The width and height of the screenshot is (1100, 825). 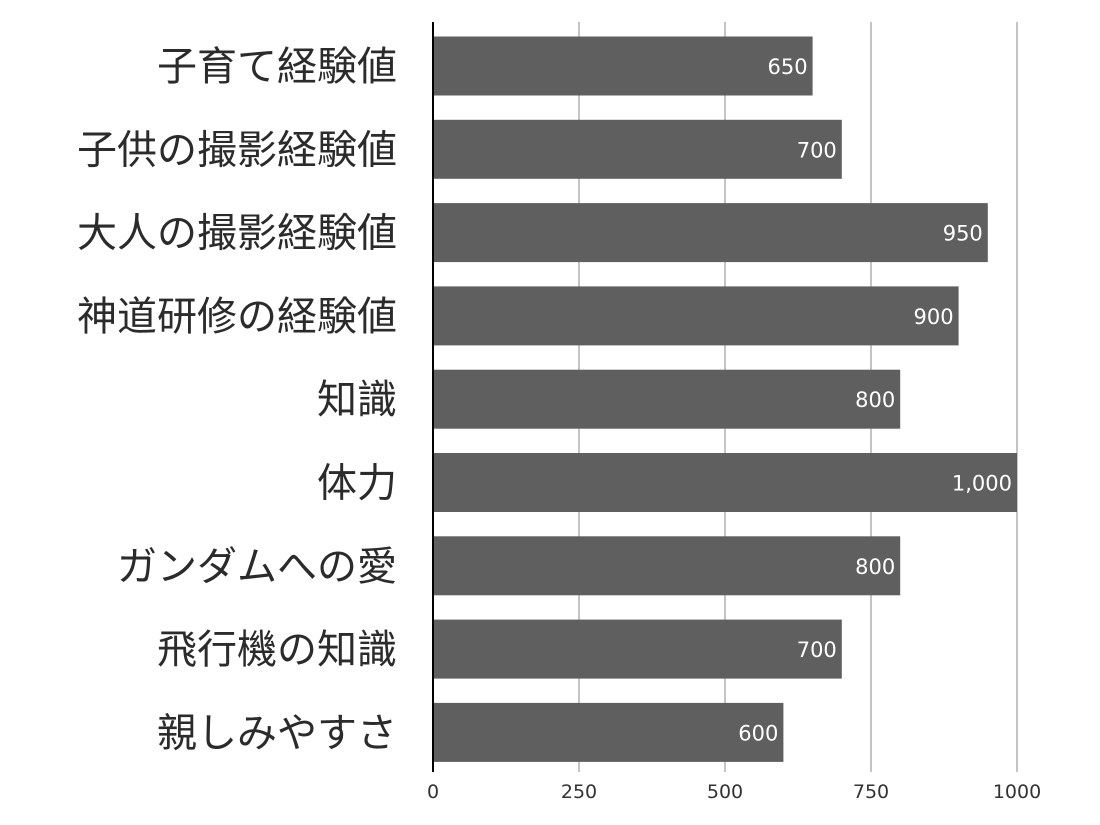 I want to click on category-label: 知識, so click(x=357, y=400).